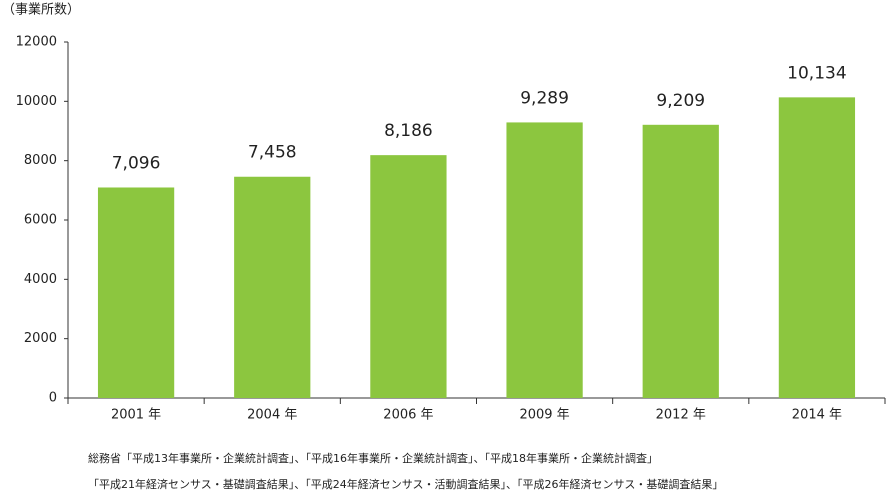  What do you see at coordinates (40, 338) in the screenshot?
I see `y-tick-label: 2000` at bounding box center [40, 338].